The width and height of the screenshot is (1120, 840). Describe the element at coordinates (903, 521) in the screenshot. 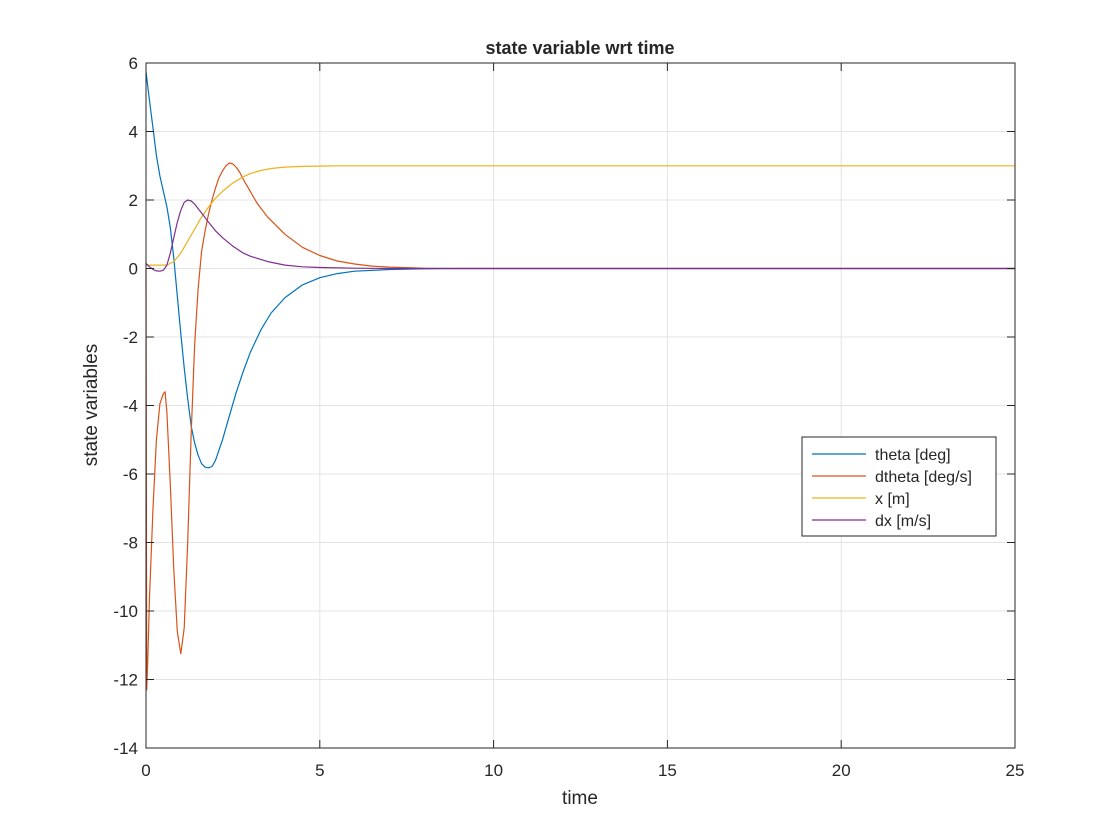

I see `legend-label: dx [m/s]` at that location.